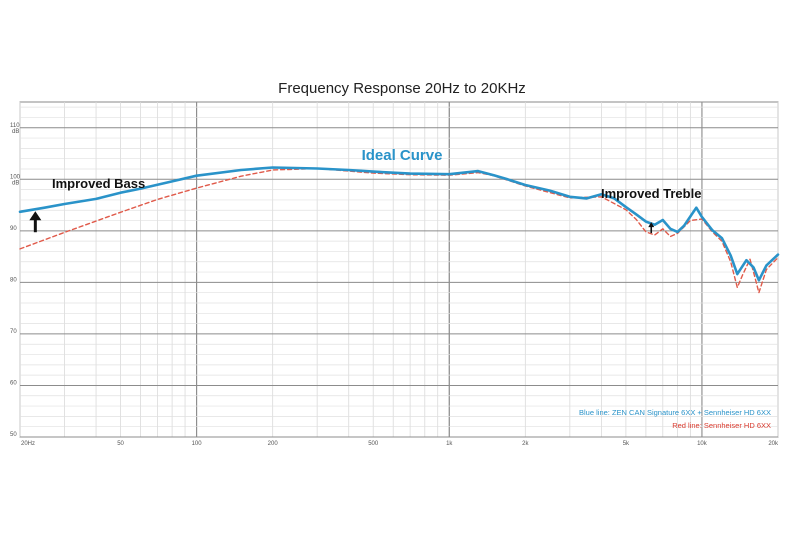 Image resolution: width=800 pixels, height=533 pixels. Describe the element at coordinates (373, 444) in the screenshot. I see `x-tick-label: 500` at that location.